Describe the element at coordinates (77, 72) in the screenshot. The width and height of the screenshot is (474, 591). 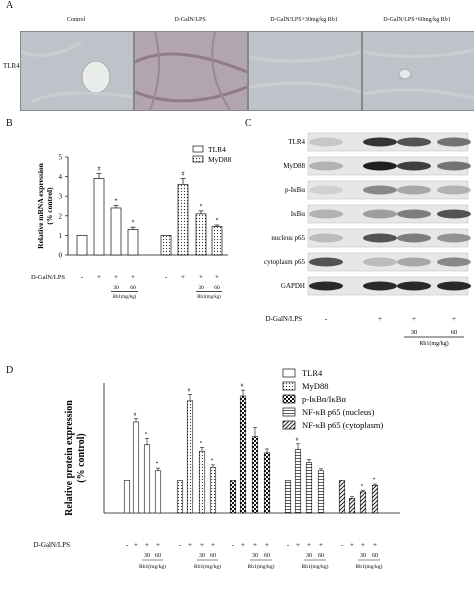
I see `micrograph-control-texture` at that location.